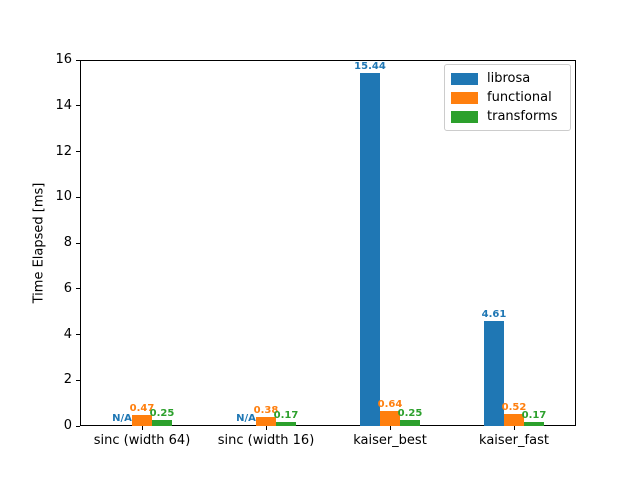 Image resolution: width=640 pixels, height=480 pixels. What do you see at coordinates (63, 197) in the screenshot?
I see `y-tick-label: 10` at bounding box center [63, 197].